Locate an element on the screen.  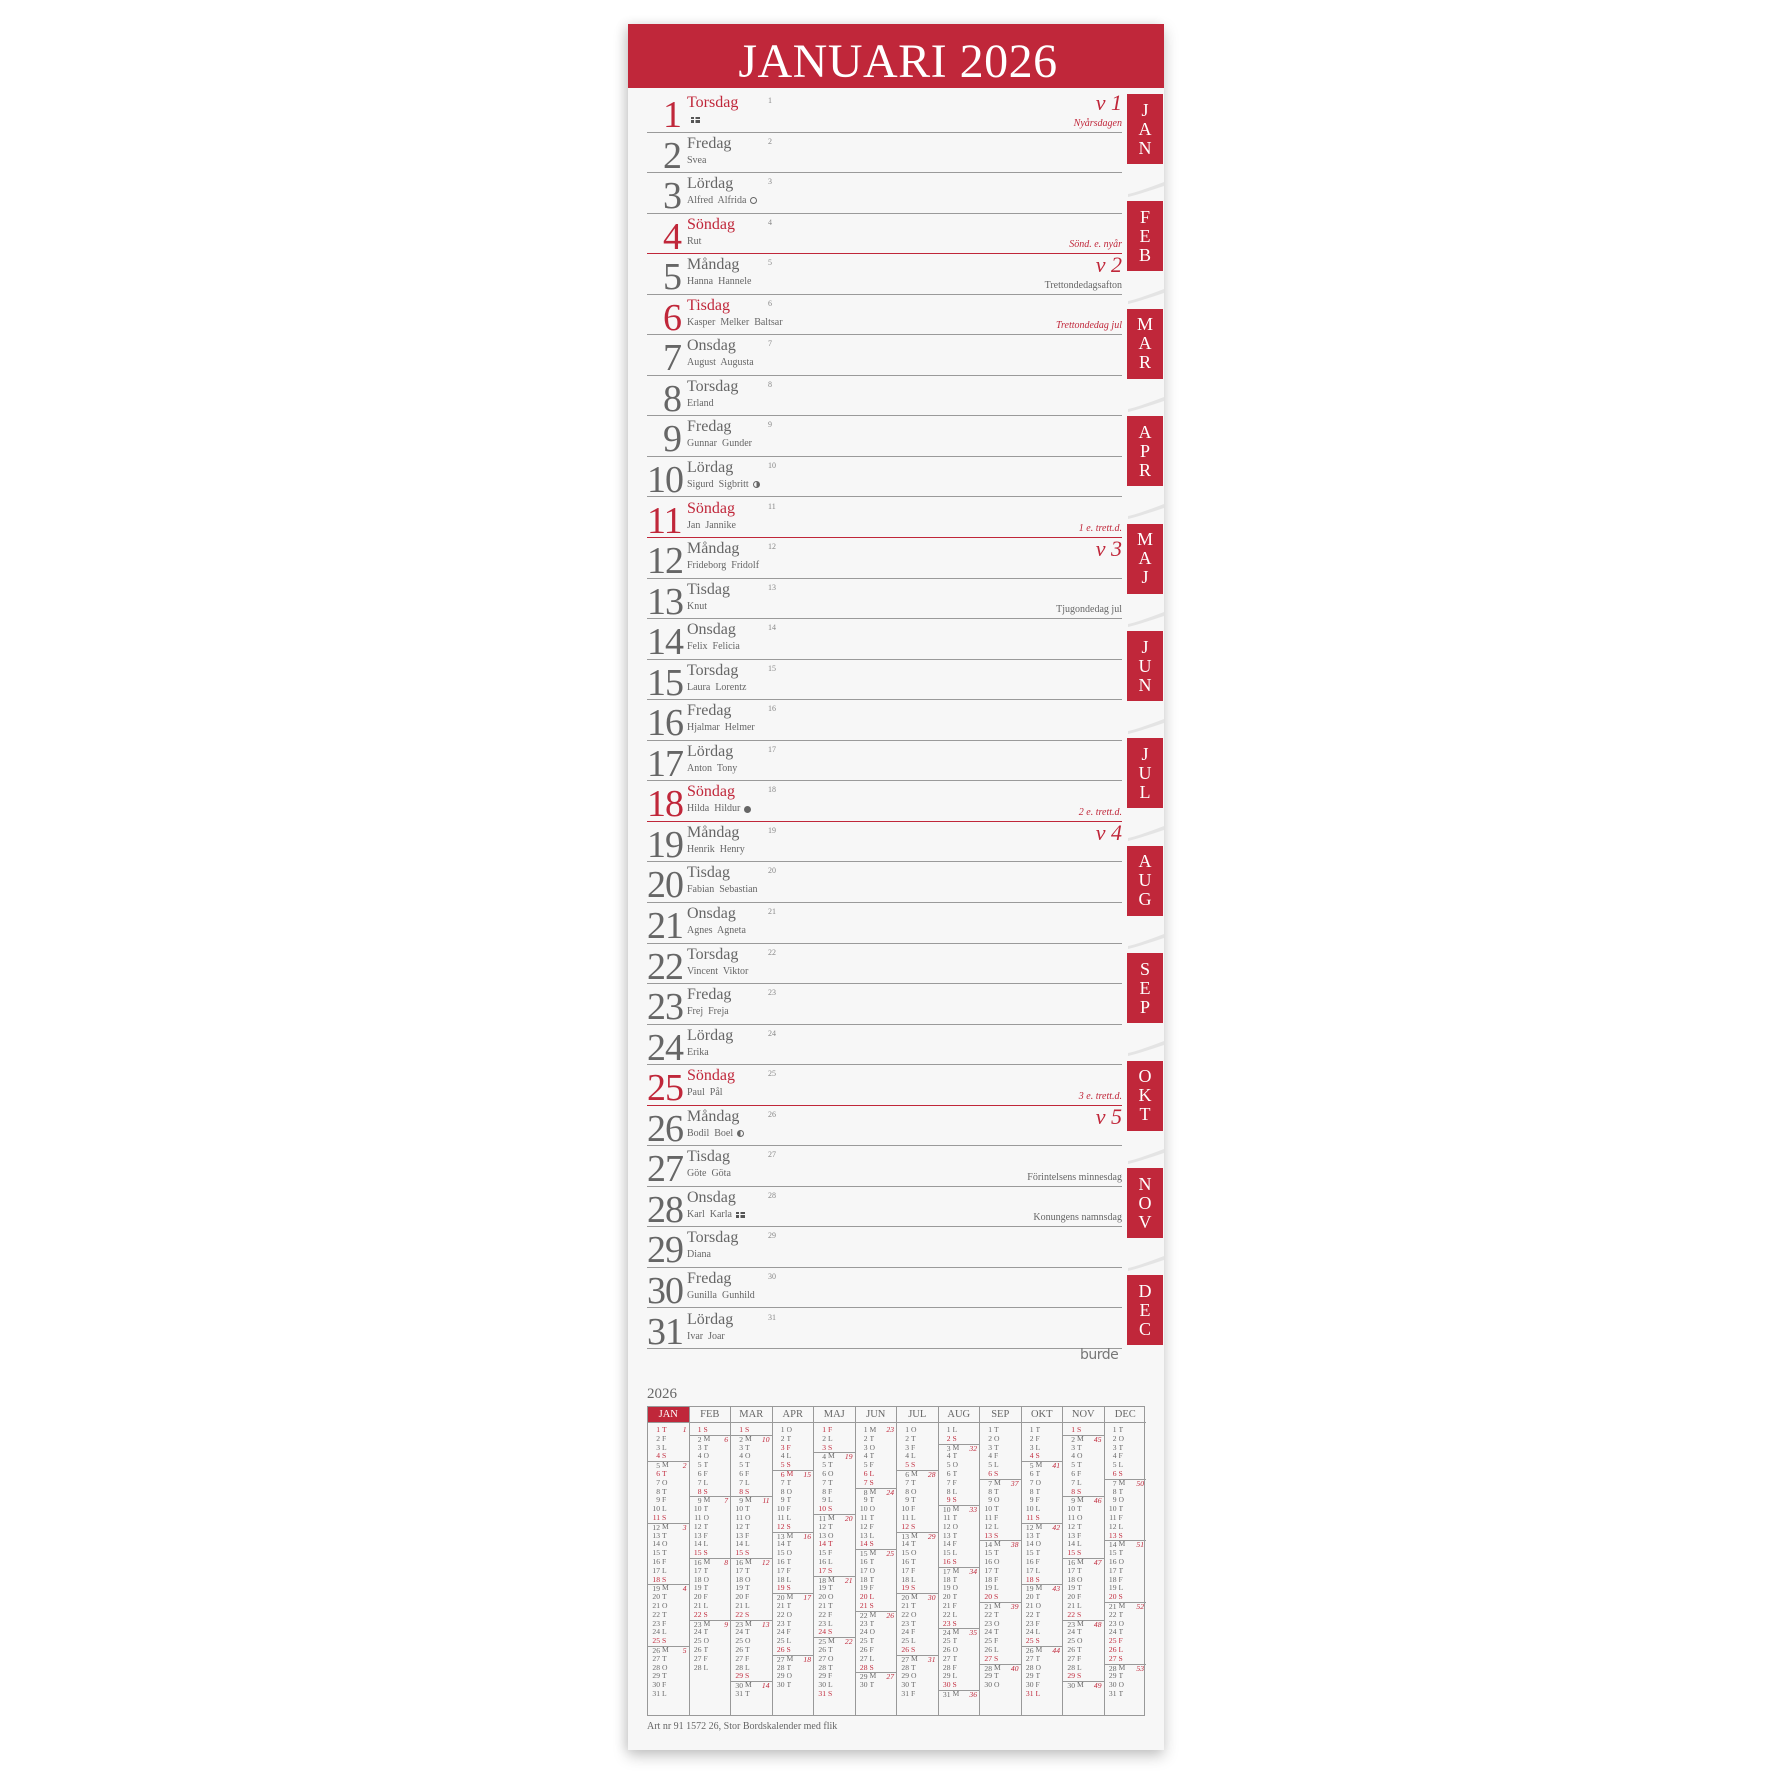
mini-day: 16 8 is located at coordinates (709, 1562).